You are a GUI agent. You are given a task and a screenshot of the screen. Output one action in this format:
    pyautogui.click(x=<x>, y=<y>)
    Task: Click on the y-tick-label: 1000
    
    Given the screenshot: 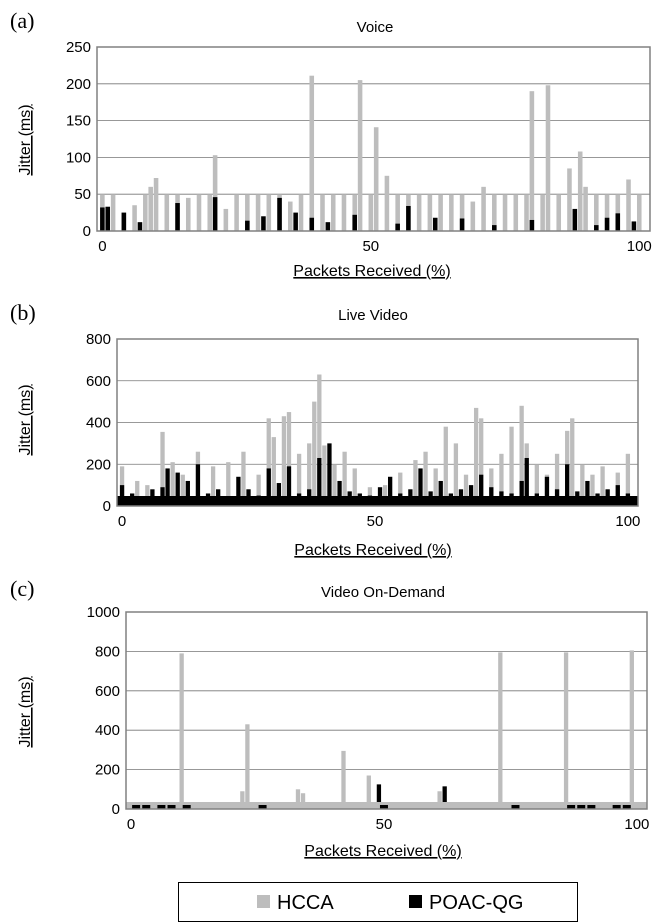 What is the action you would take?
    pyautogui.click(x=103, y=612)
    